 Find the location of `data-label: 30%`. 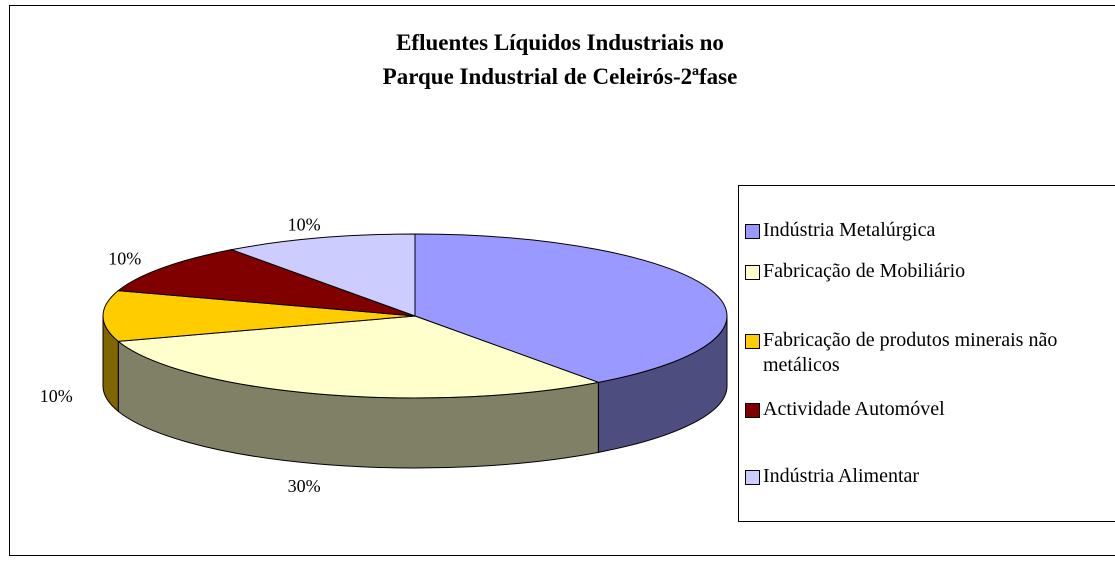

data-label: 30% is located at coordinates (304, 486).